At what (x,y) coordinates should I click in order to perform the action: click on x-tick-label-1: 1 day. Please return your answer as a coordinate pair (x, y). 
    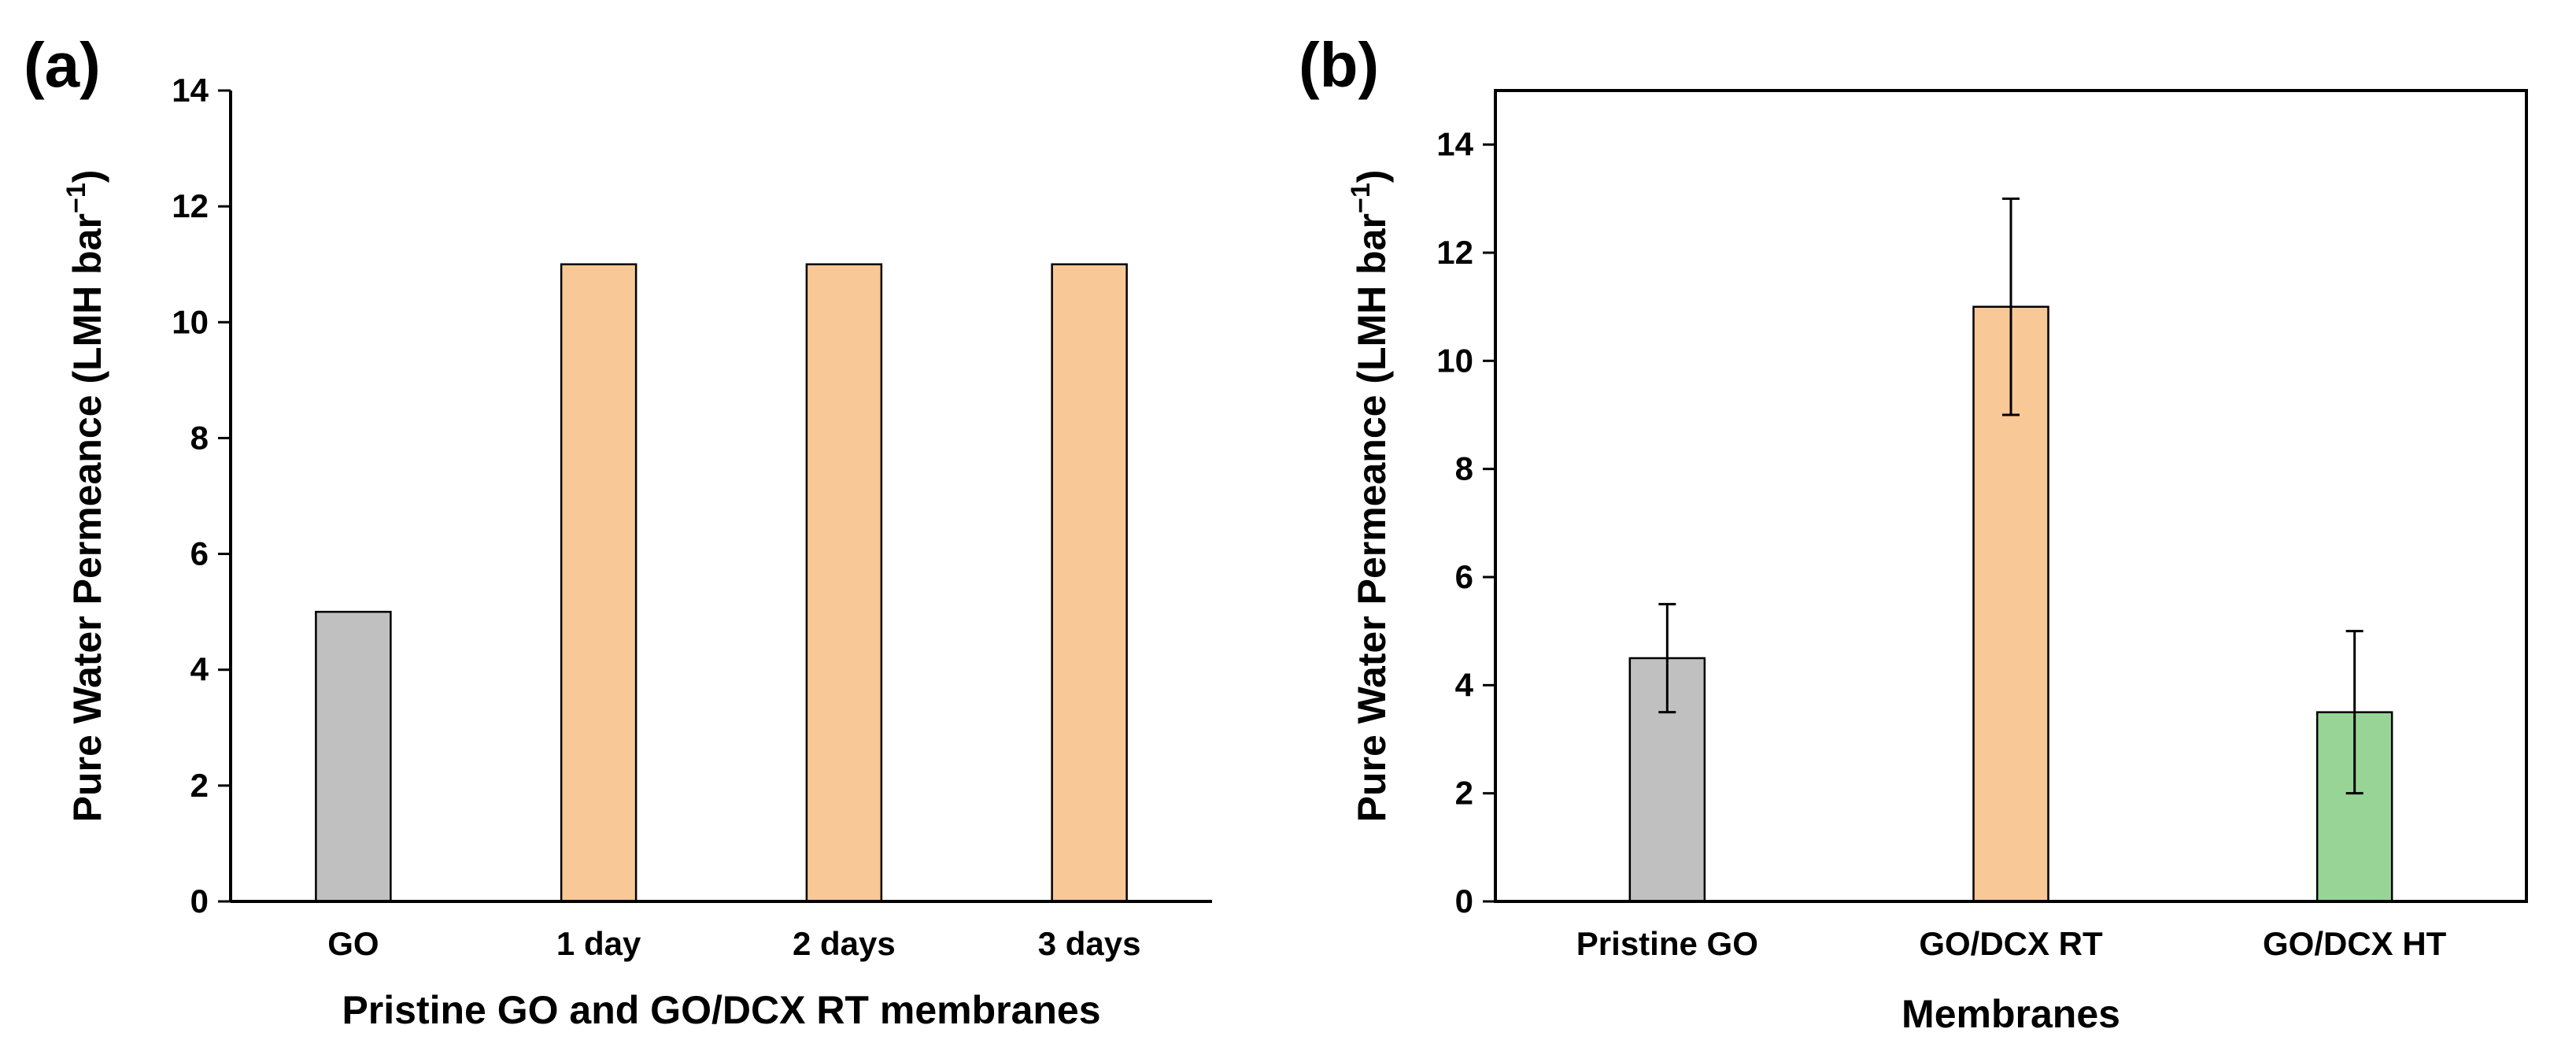
    Looking at the image, I should click on (598, 943).